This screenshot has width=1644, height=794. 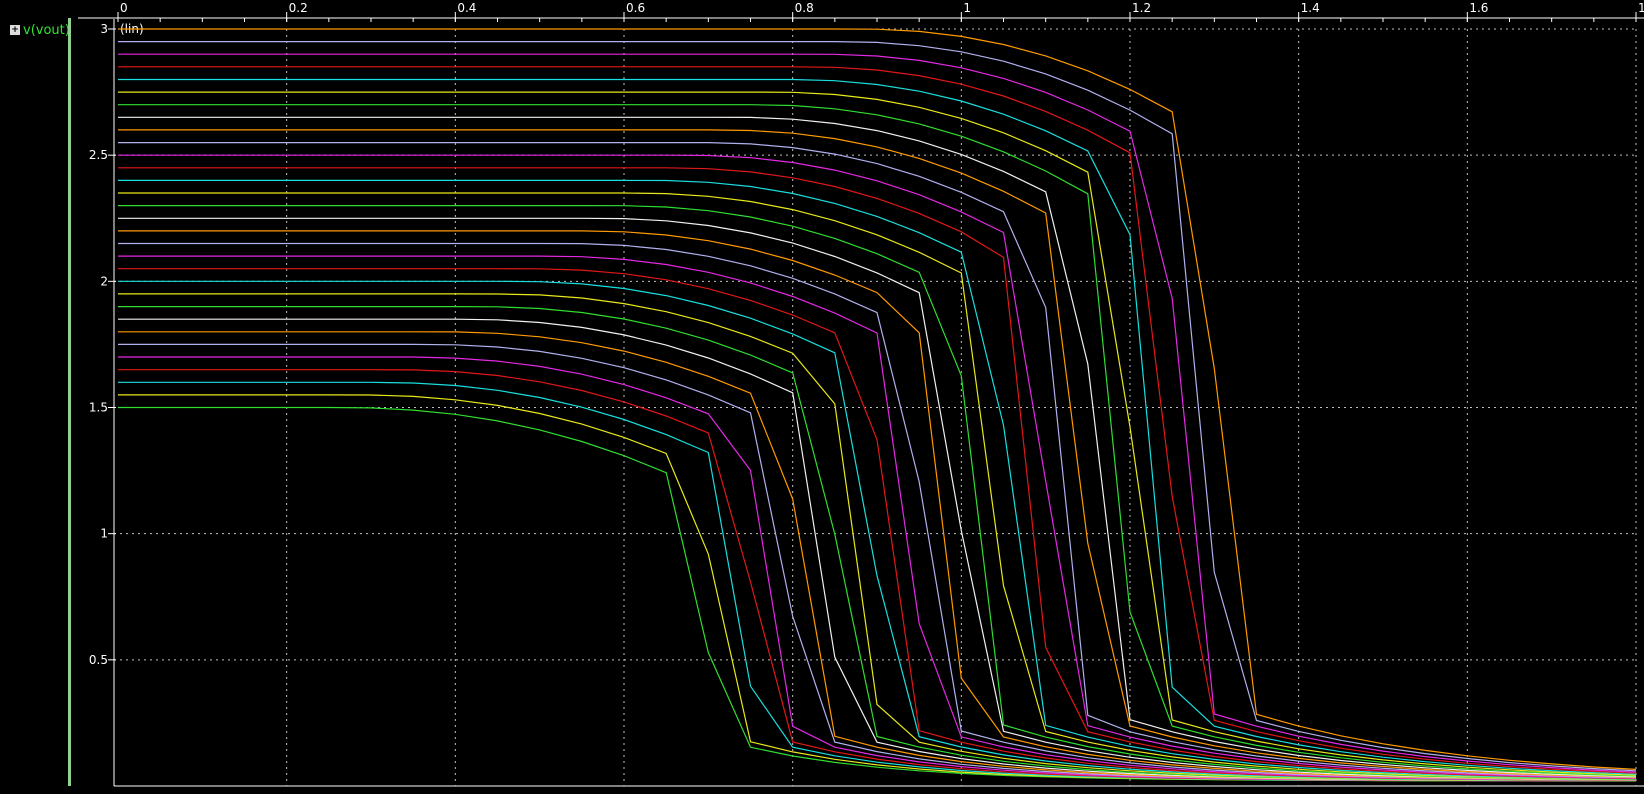 I want to click on signal-row-vout: + v(vout), so click(x=40, y=30).